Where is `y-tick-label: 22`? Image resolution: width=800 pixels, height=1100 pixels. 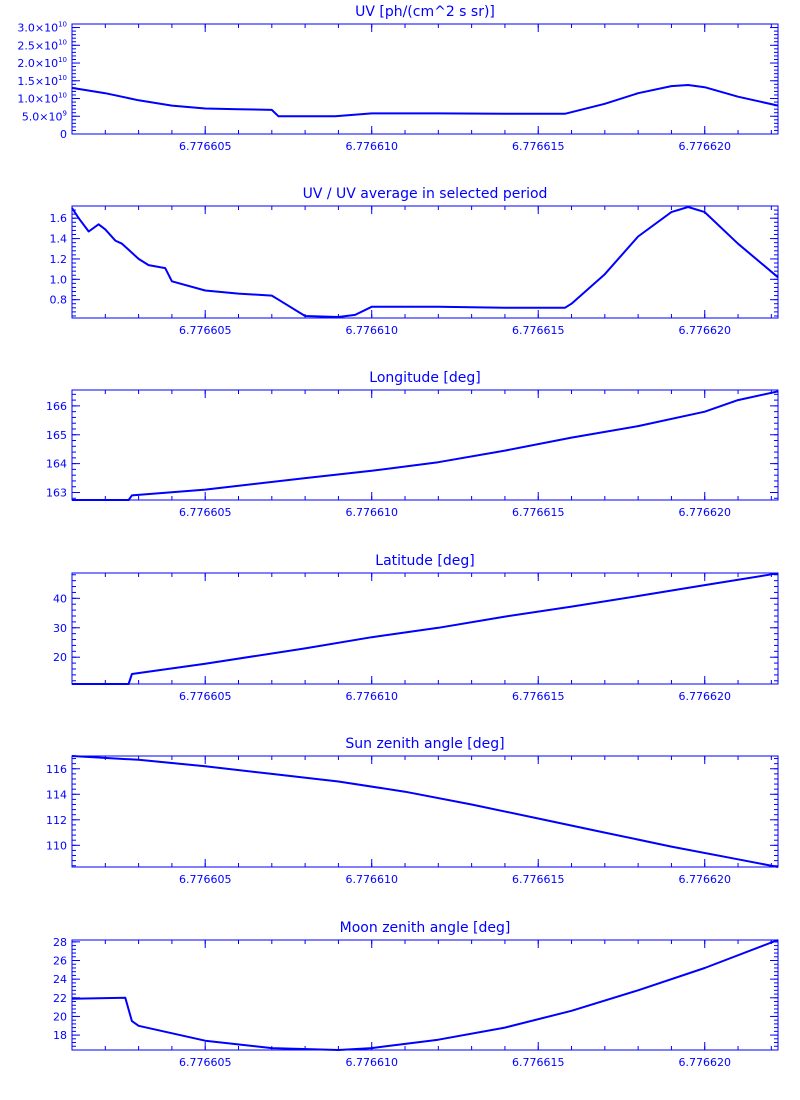 y-tick-label: 22 is located at coordinates (60, 998).